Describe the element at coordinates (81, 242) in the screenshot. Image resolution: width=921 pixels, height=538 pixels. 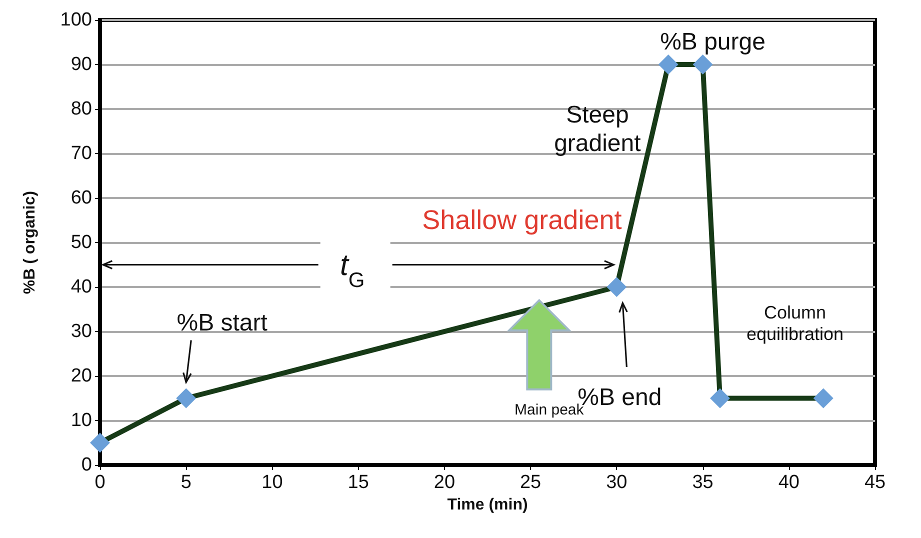
I see `y-tick-label: 50` at that location.